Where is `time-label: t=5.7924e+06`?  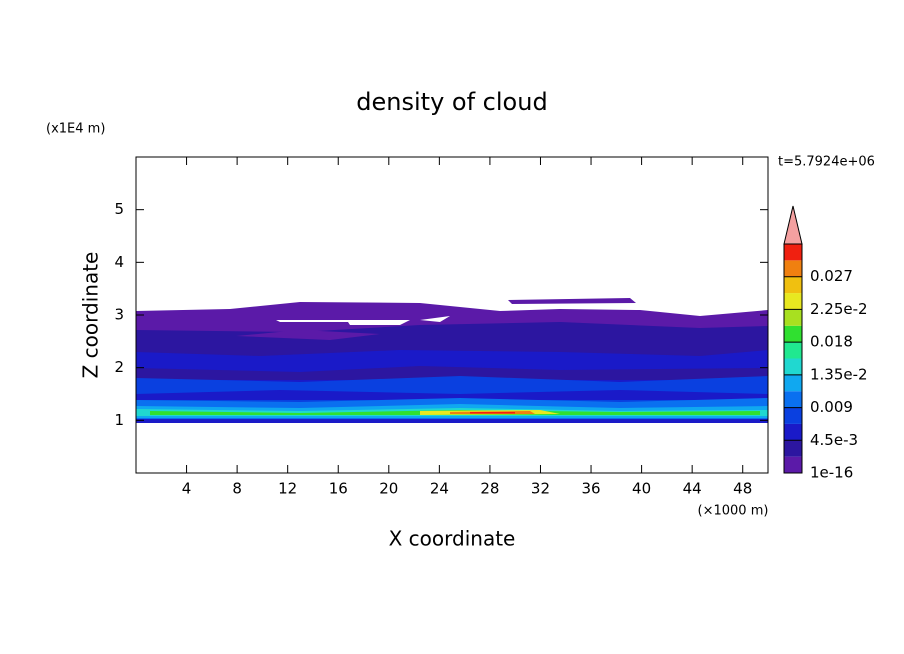
time-label: t=5.7924e+06 is located at coordinates (826, 162).